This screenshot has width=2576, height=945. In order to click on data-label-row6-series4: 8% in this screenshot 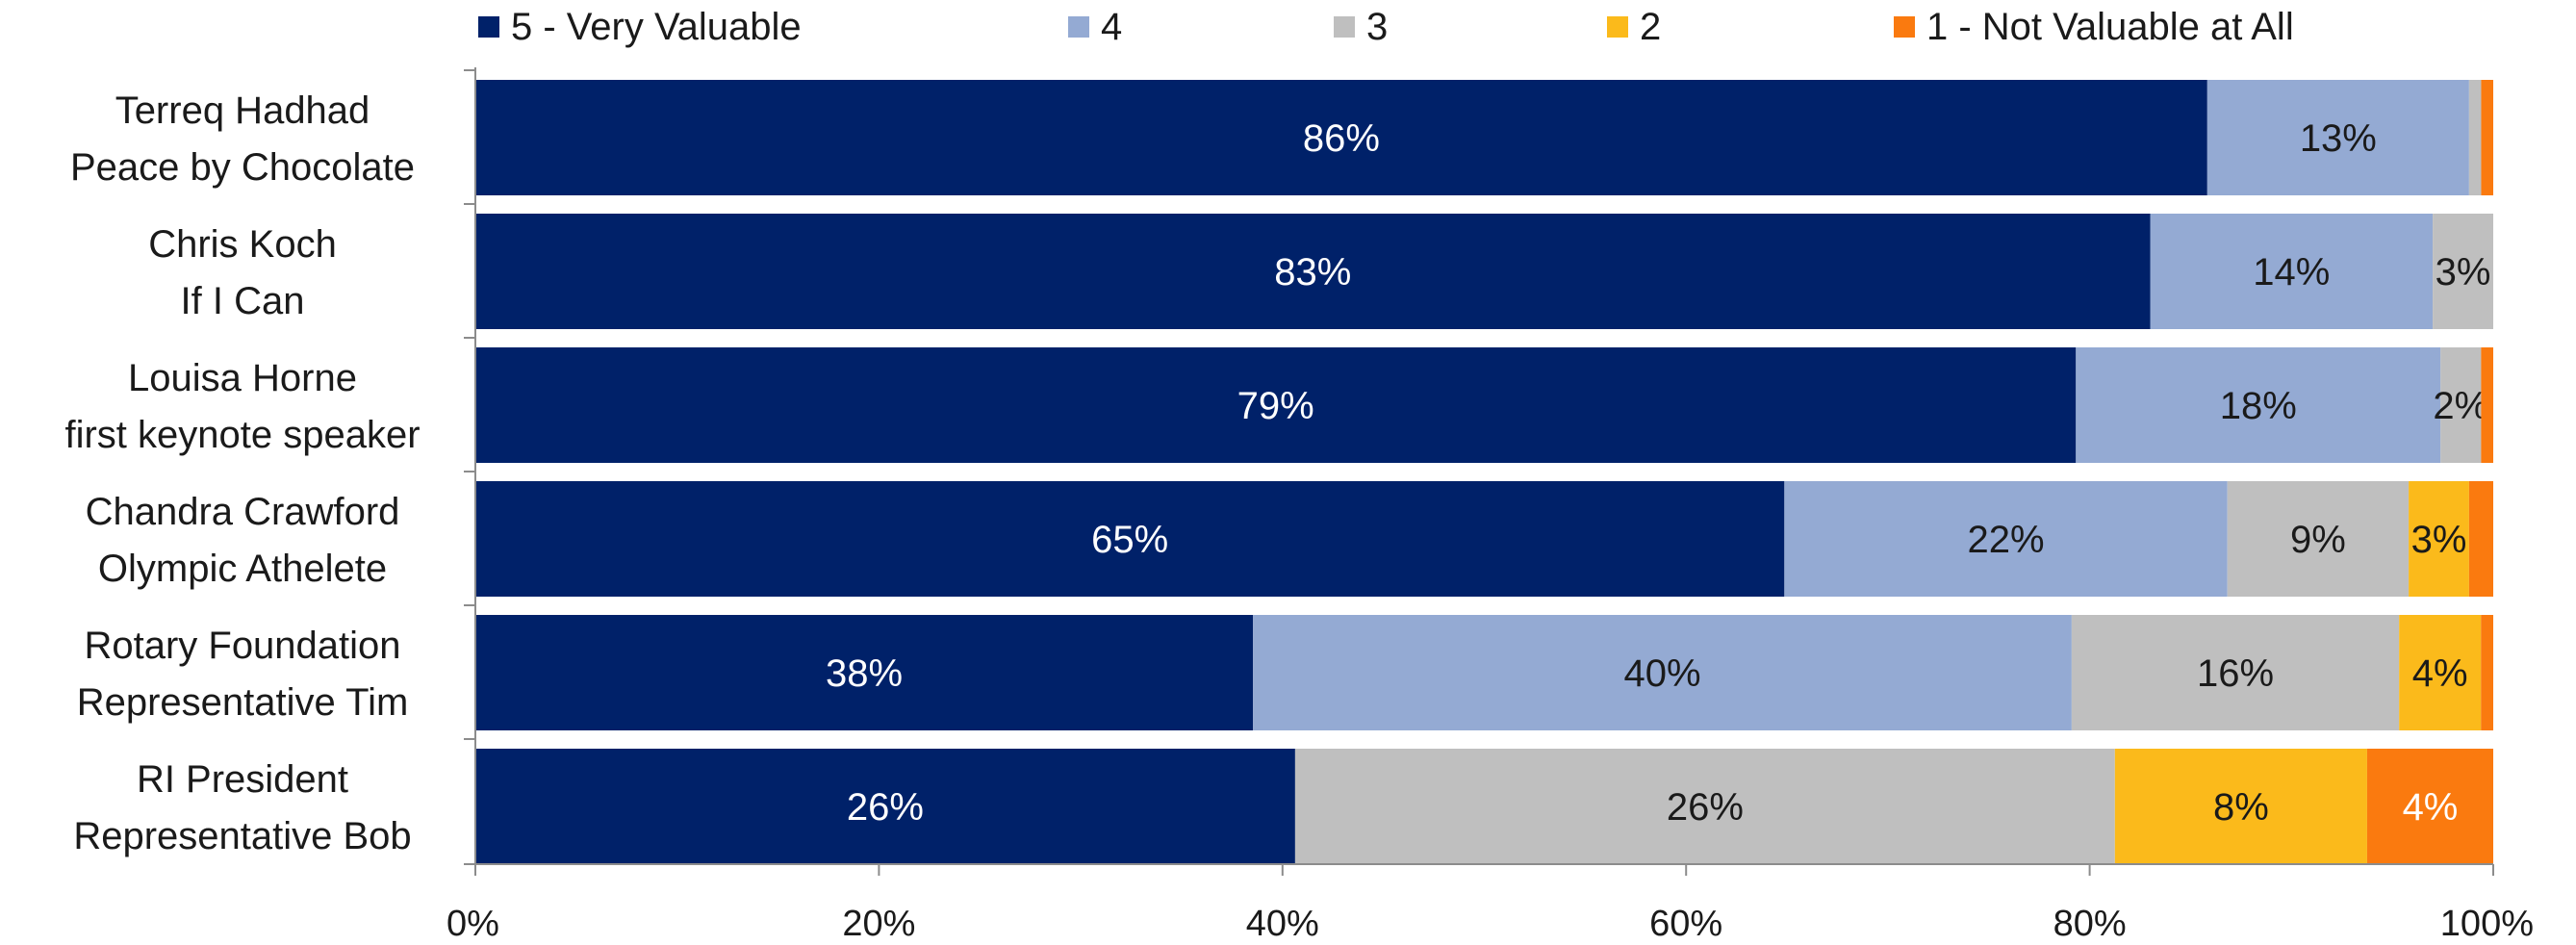, I will do `click(2241, 807)`.